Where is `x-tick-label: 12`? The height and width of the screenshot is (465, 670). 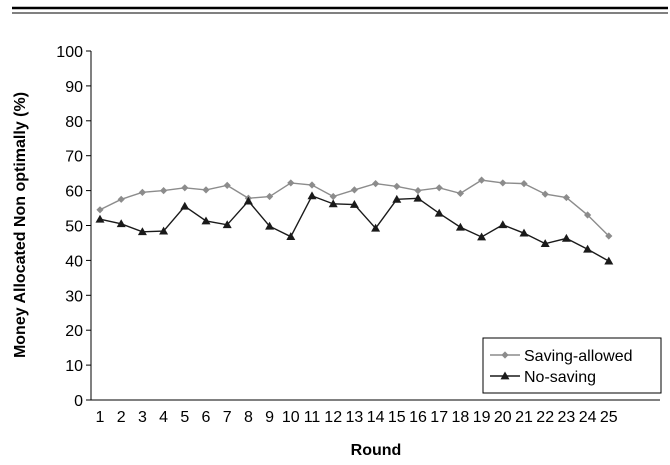
x-tick-label: 12 is located at coordinates (333, 417).